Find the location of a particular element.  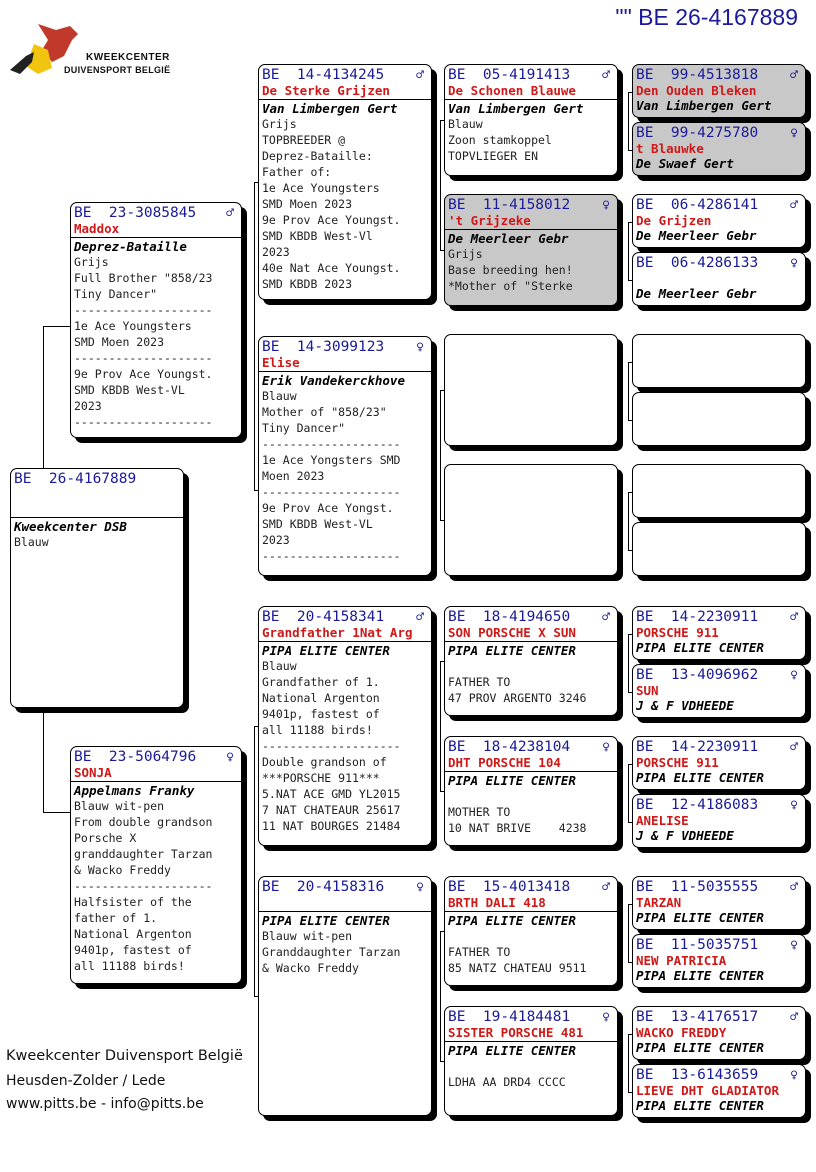

note-line: Full Brother "858/23 is located at coordinates (143, 278).